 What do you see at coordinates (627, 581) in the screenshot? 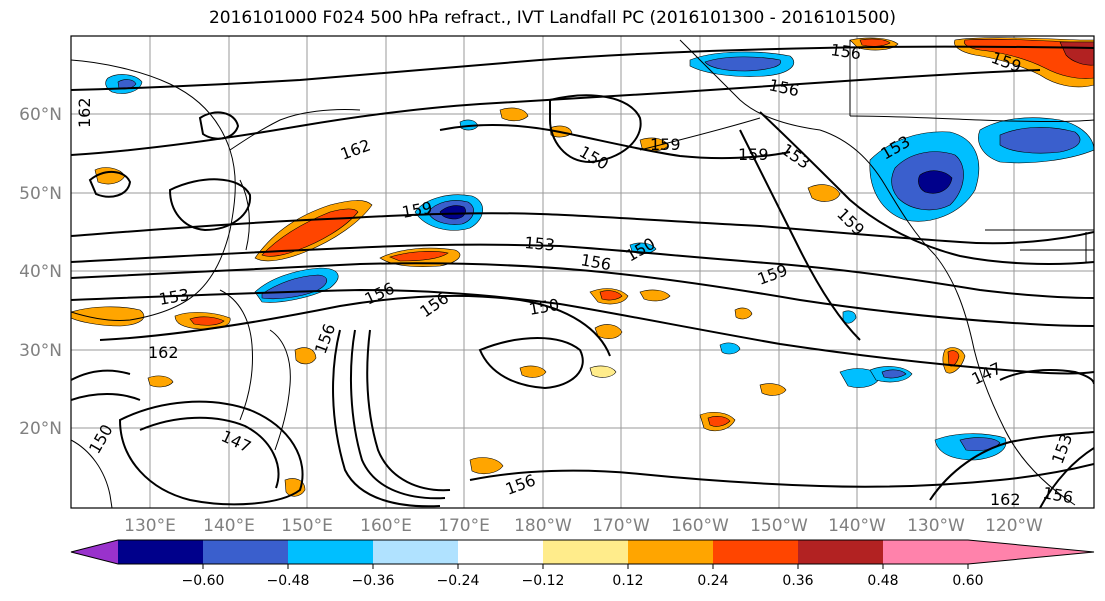
I see `colorbar-tick-label: 0.12` at bounding box center [627, 581].